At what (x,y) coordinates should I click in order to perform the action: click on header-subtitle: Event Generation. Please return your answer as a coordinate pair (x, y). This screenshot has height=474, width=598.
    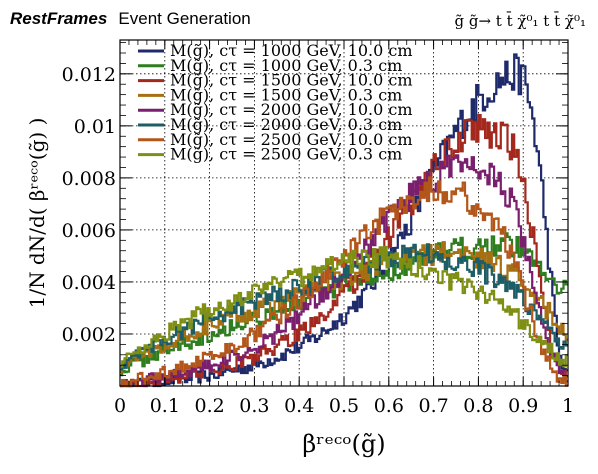
    Looking at the image, I should click on (184, 18).